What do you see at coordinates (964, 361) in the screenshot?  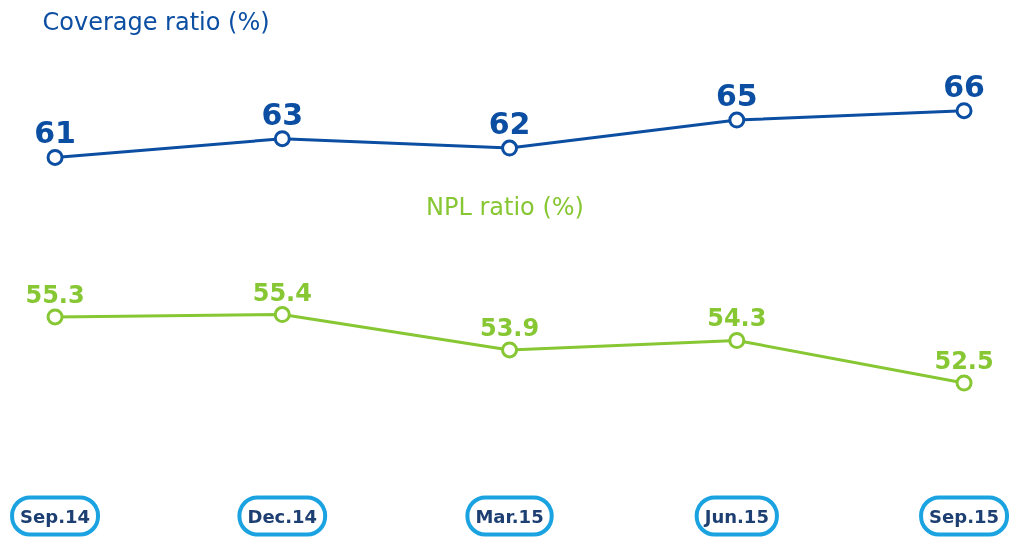 I see `data-label: 52.5` at bounding box center [964, 361].